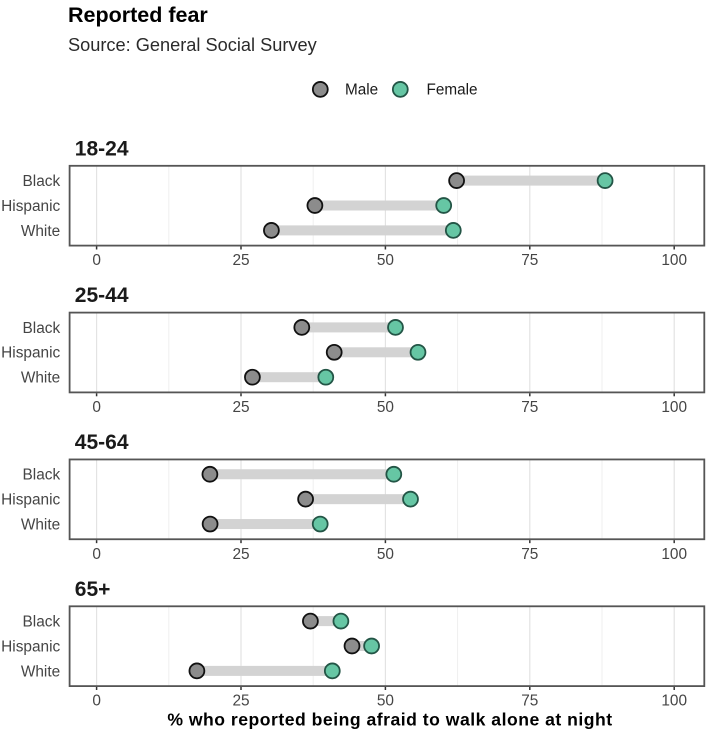 The height and width of the screenshot is (733, 714). I want to click on svg-text: Reported fear, so click(138, 15).